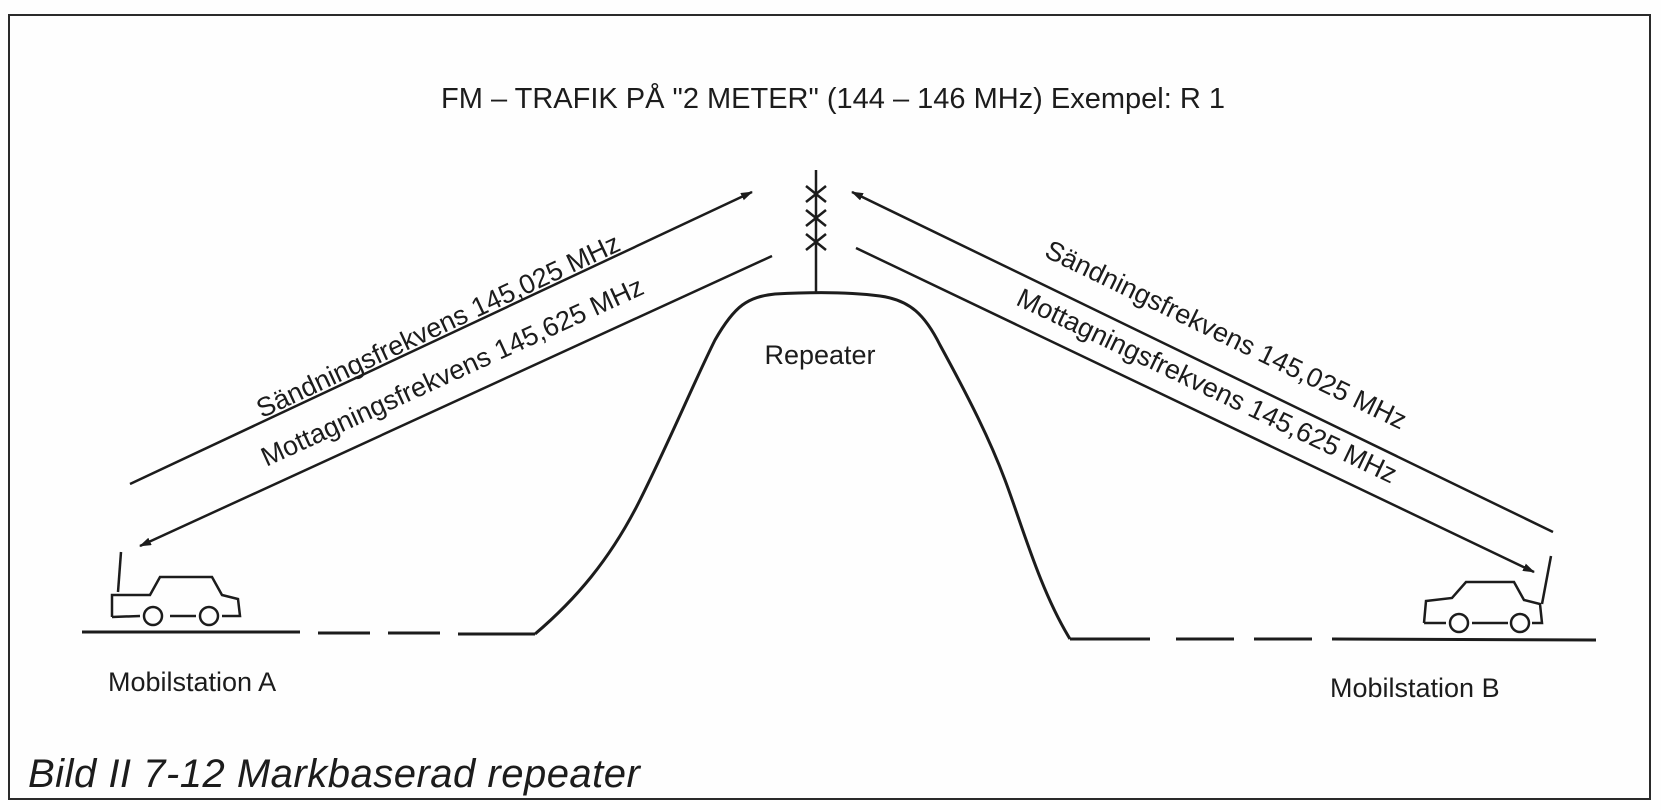 The image size is (1661, 810). Describe the element at coordinates (334, 774) in the screenshot. I see `figure-caption: Bild II 7-12 Markbaserad repeater` at that location.